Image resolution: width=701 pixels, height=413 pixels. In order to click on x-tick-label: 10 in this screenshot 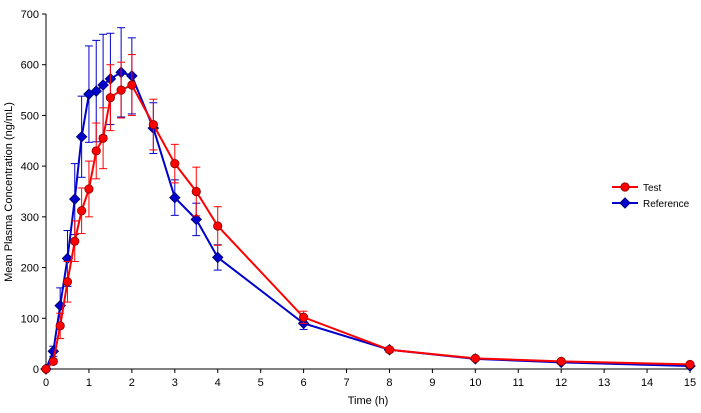, I will do `click(475, 383)`.